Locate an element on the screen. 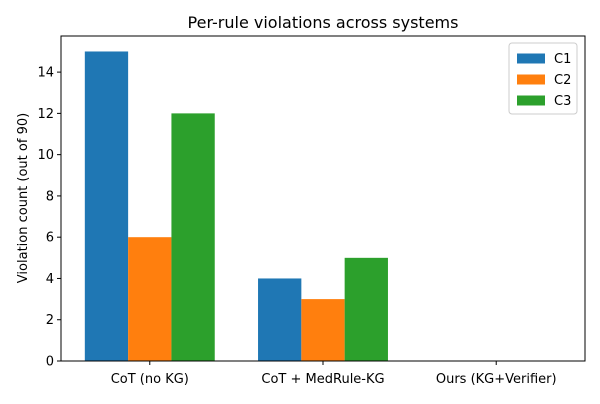 Image resolution: width=600 pixels, height=404 pixels. y-tick-label: 4 is located at coordinates (50, 279).